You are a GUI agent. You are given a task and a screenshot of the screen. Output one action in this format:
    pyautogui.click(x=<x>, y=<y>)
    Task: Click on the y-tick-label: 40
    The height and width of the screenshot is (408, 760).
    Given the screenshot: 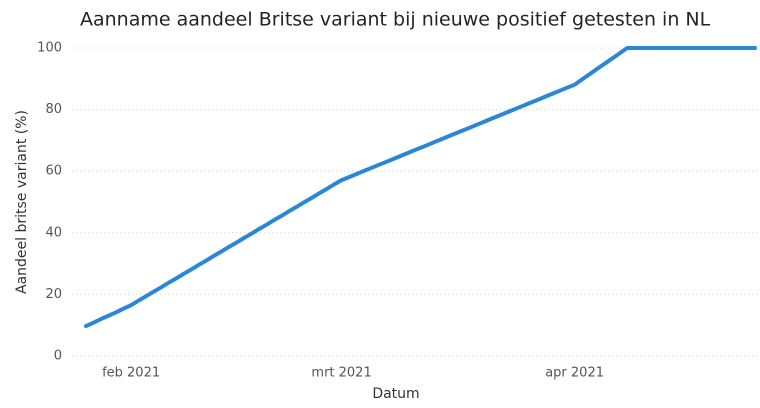 What is the action you would take?
    pyautogui.click(x=53, y=232)
    